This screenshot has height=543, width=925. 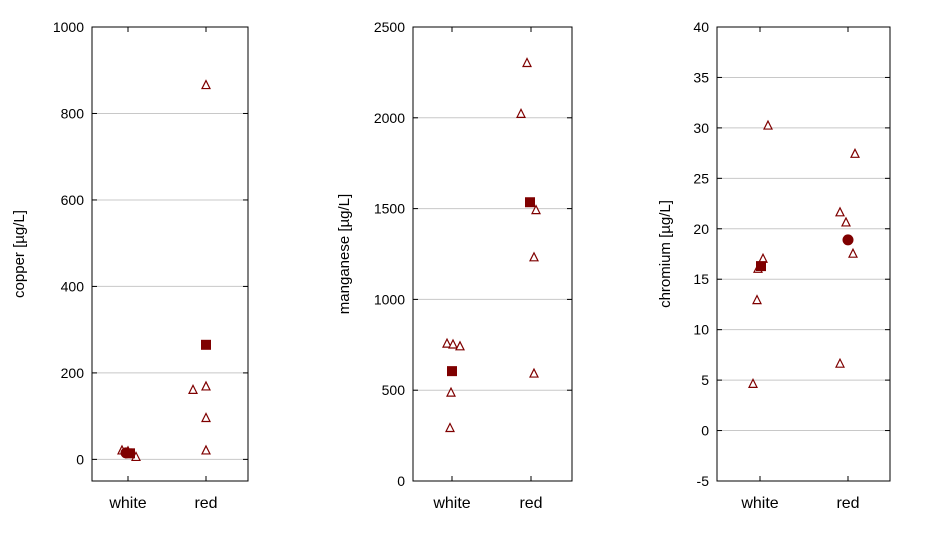 What do you see at coordinates (73, 200) in the screenshot?
I see `y-tick-label: 600` at bounding box center [73, 200].